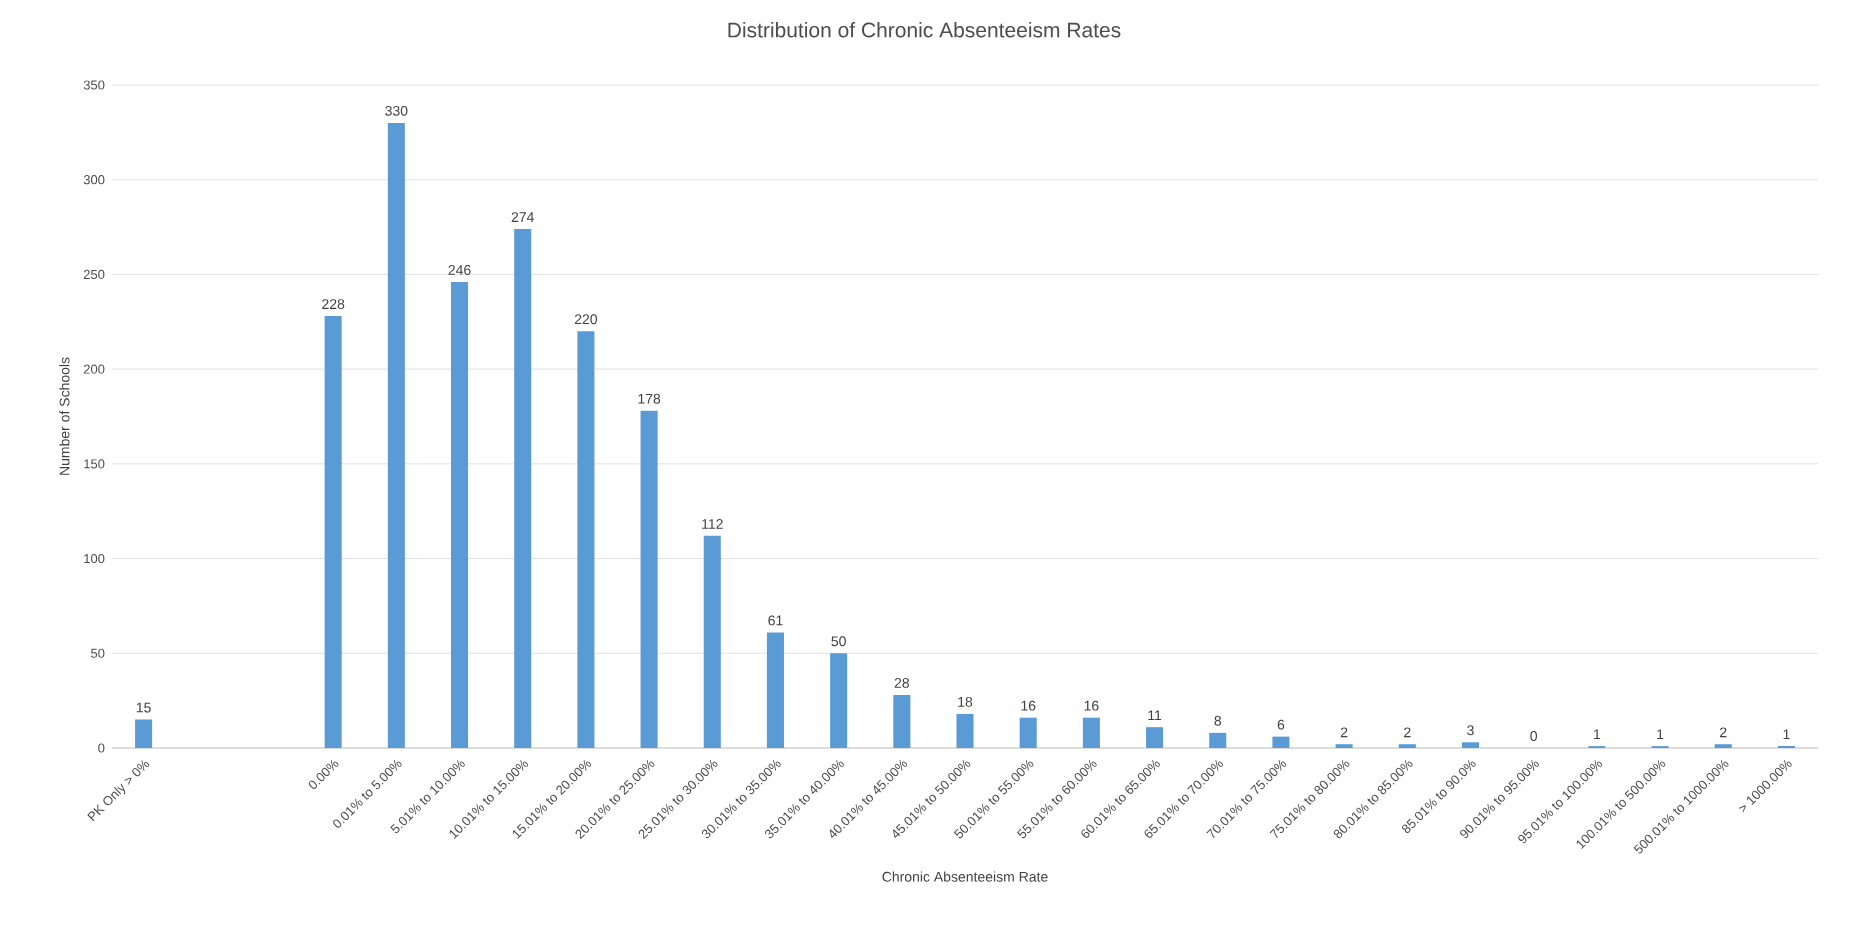 Image resolution: width=1851 pixels, height=945 pixels. What do you see at coordinates (1281, 724) in the screenshot?
I see `data-label: 6` at bounding box center [1281, 724].